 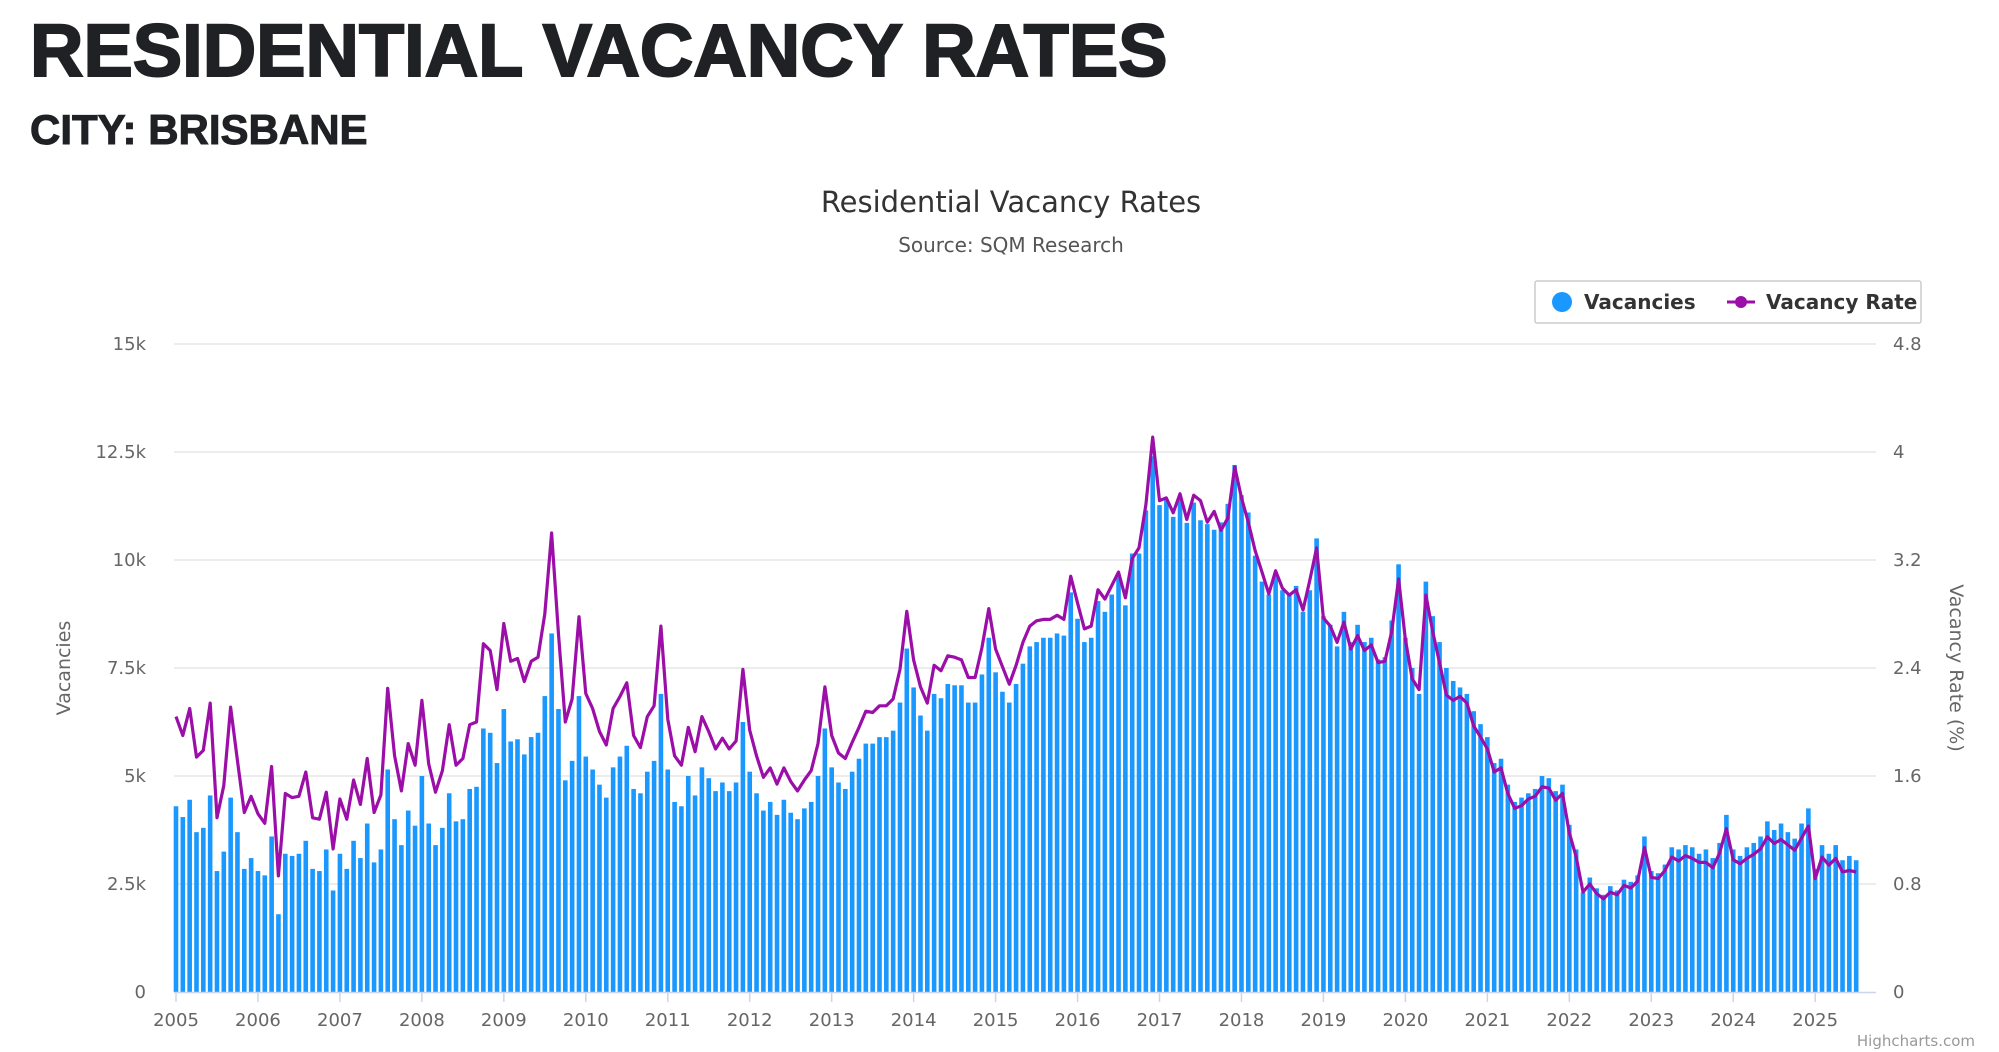 I want to click on highcharts-credit: Highcharts.com, so click(x=1916, y=1041).